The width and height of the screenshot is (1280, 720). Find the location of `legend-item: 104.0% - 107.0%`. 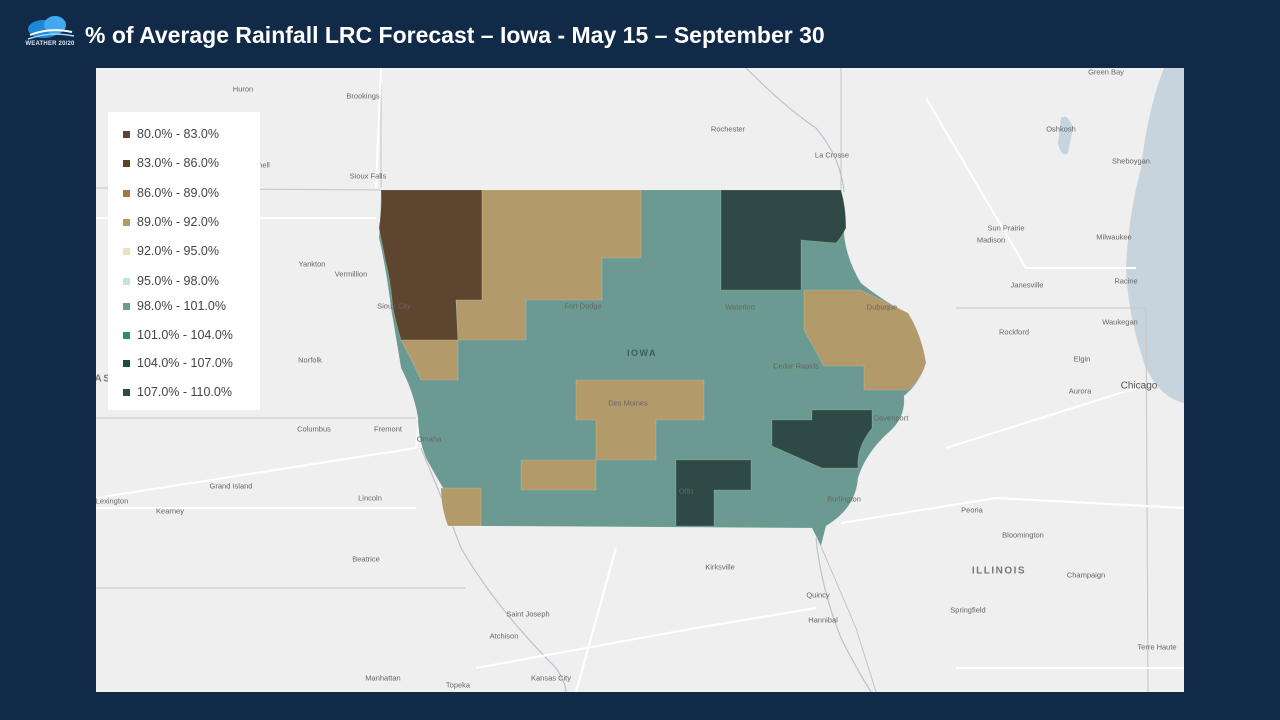

legend-item: 104.0% - 107.0% is located at coordinates (178, 363).